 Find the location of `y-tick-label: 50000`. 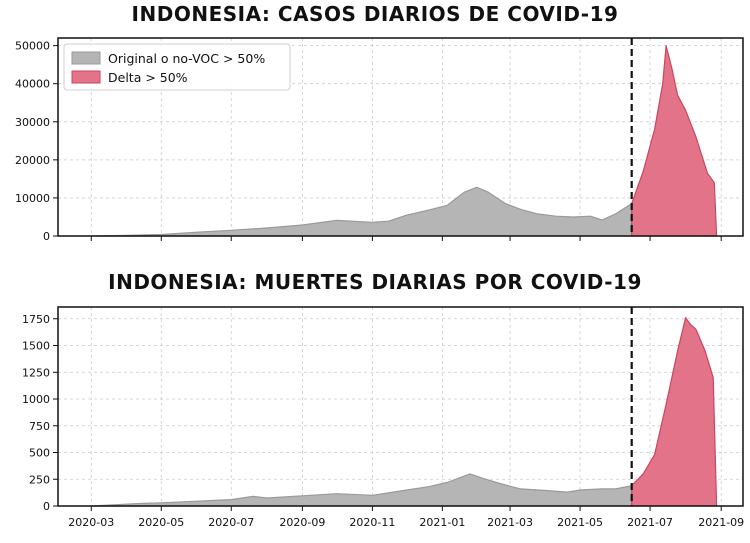

y-tick-label: 50000 is located at coordinates (32, 46).